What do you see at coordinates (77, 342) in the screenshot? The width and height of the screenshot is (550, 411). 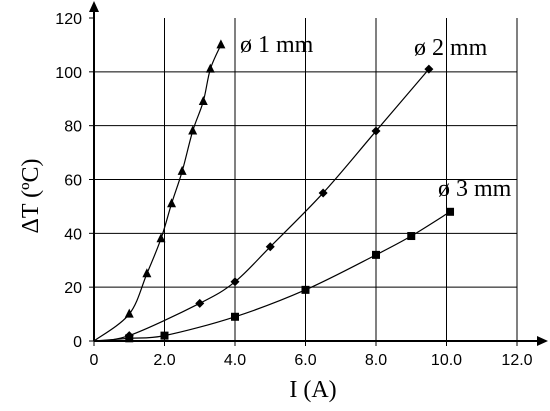 I see `y-tick-label: 0` at bounding box center [77, 342].